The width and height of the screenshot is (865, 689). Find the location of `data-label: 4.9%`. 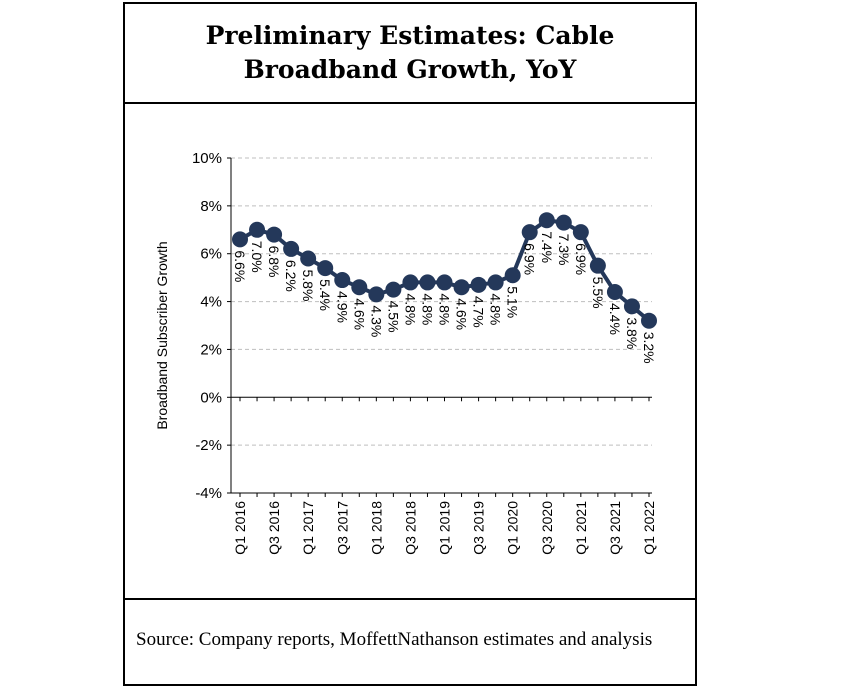

data-label: 4.9% is located at coordinates (342, 307).